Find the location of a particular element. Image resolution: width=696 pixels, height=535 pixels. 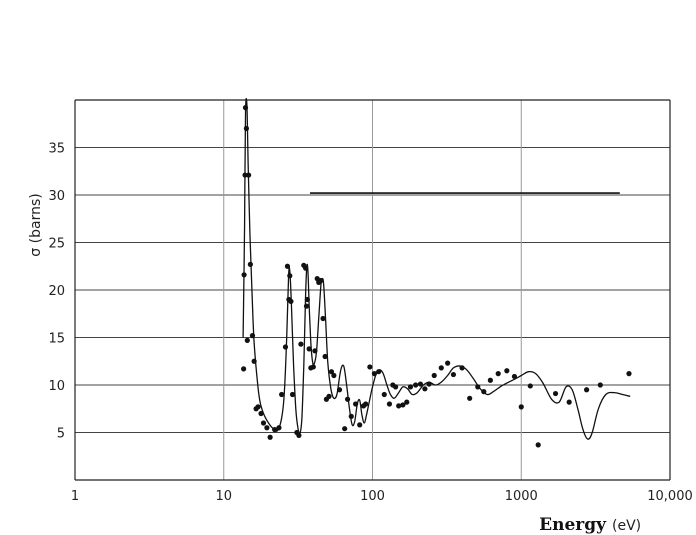

x-axis-unit: (eV) is located at coordinates (626, 526).